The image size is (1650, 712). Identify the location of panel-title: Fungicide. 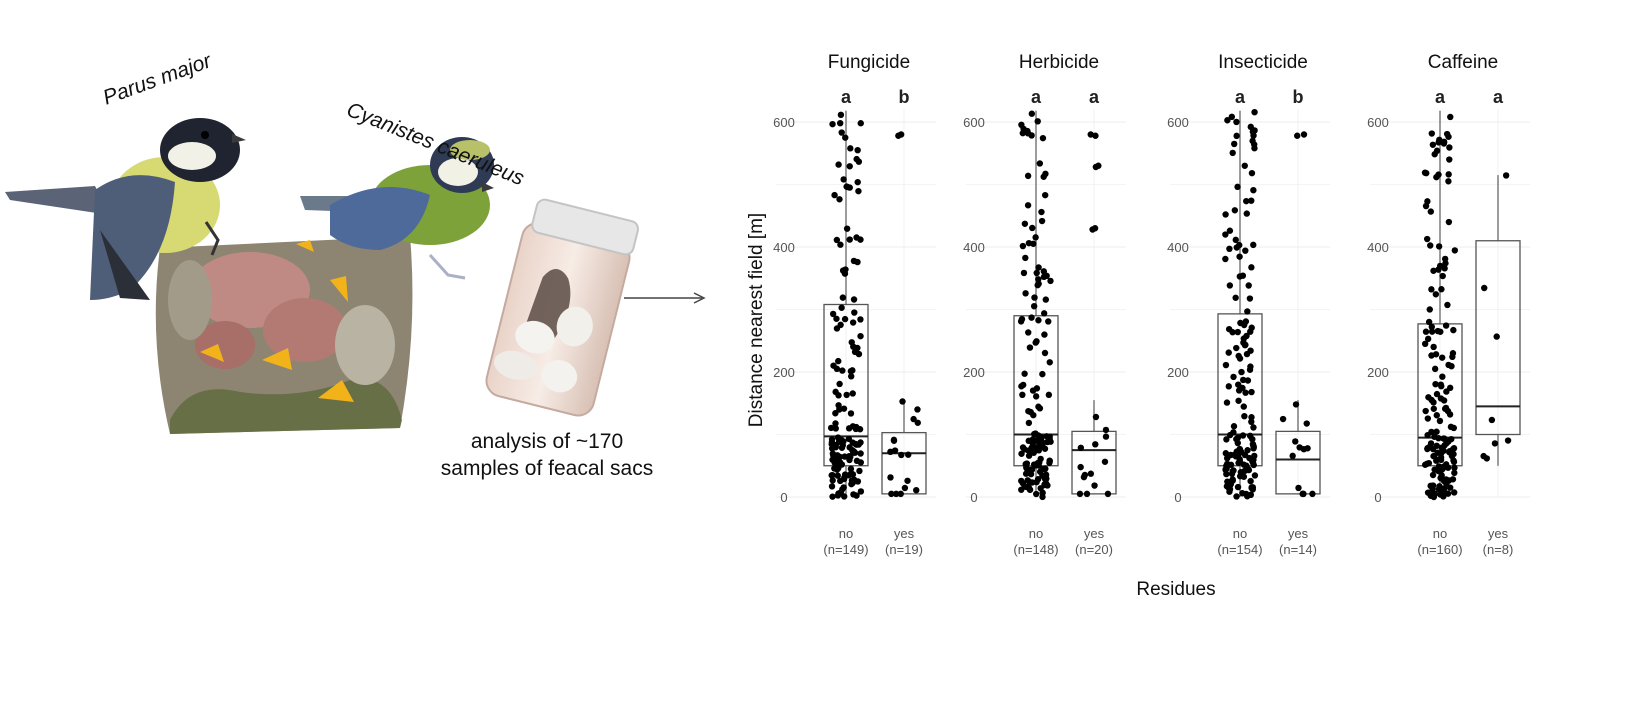
(869, 62).